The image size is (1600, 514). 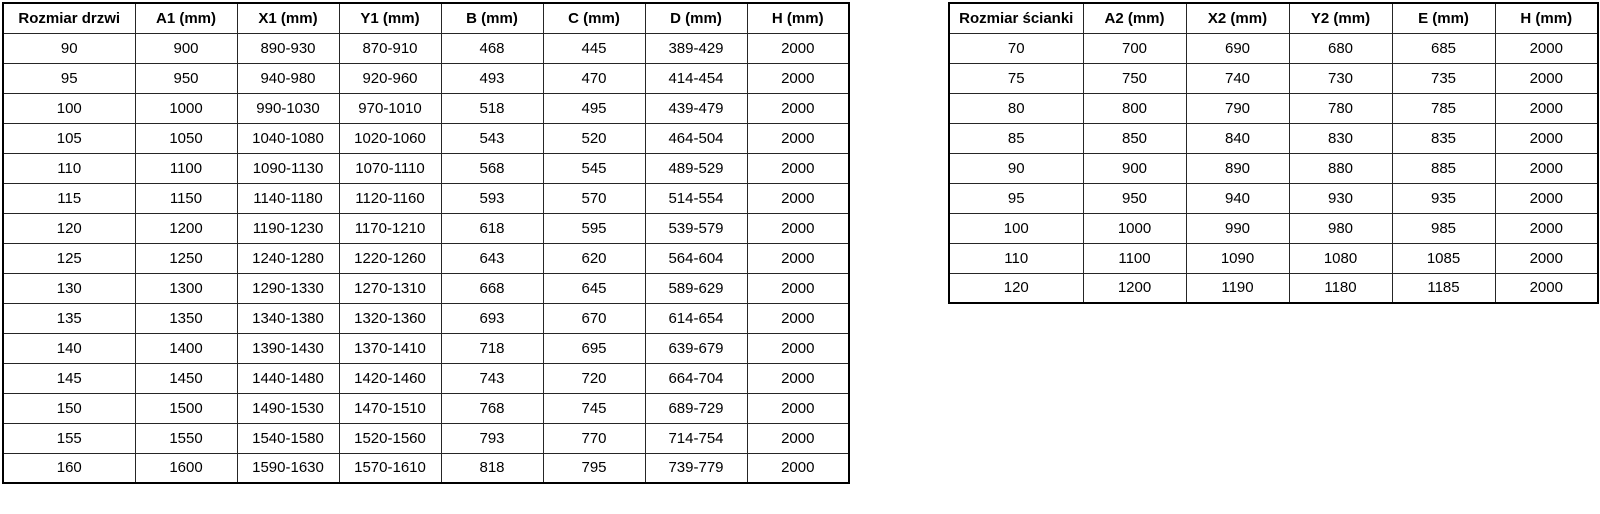 What do you see at coordinates (696, 318) in the screenshot?
I see `table-cell: 614-654` at bounding box center [696, 318].